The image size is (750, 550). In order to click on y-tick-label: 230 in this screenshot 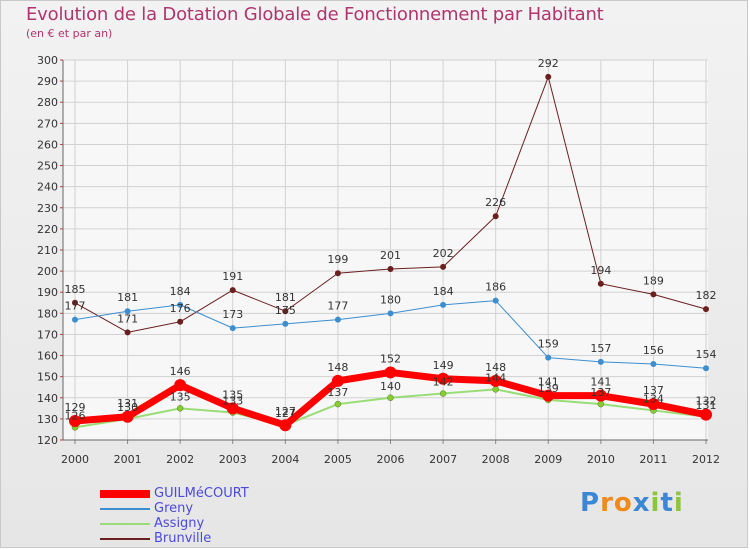, I will do `click(47, 208)`.